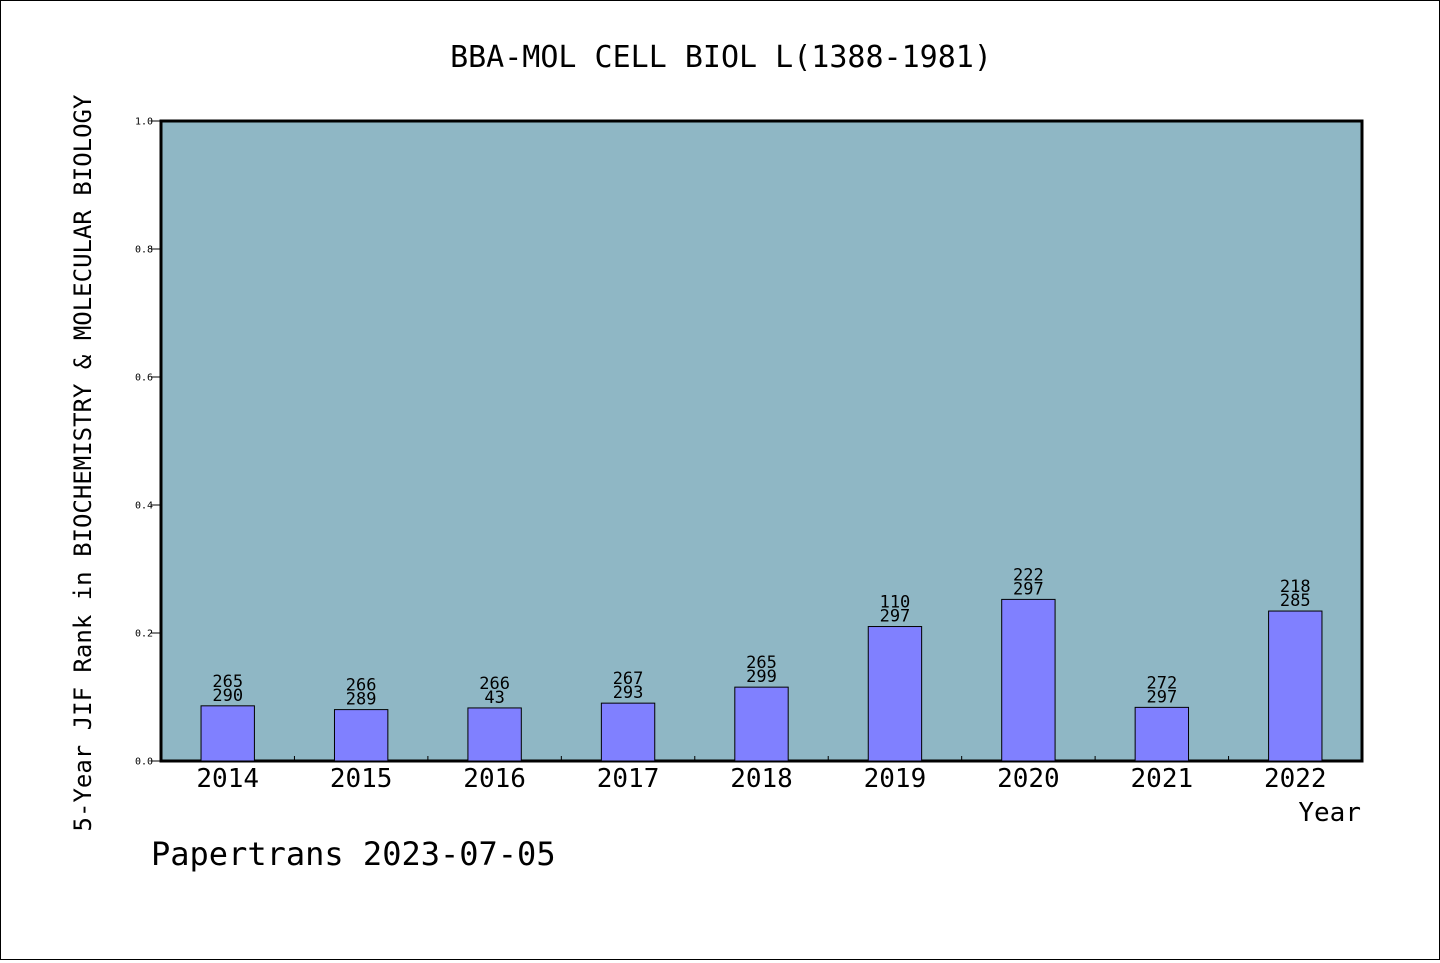  Describe the element at coordinates (1295, 601) in the screenshot. I see `bar-total-label: 285` at that location.